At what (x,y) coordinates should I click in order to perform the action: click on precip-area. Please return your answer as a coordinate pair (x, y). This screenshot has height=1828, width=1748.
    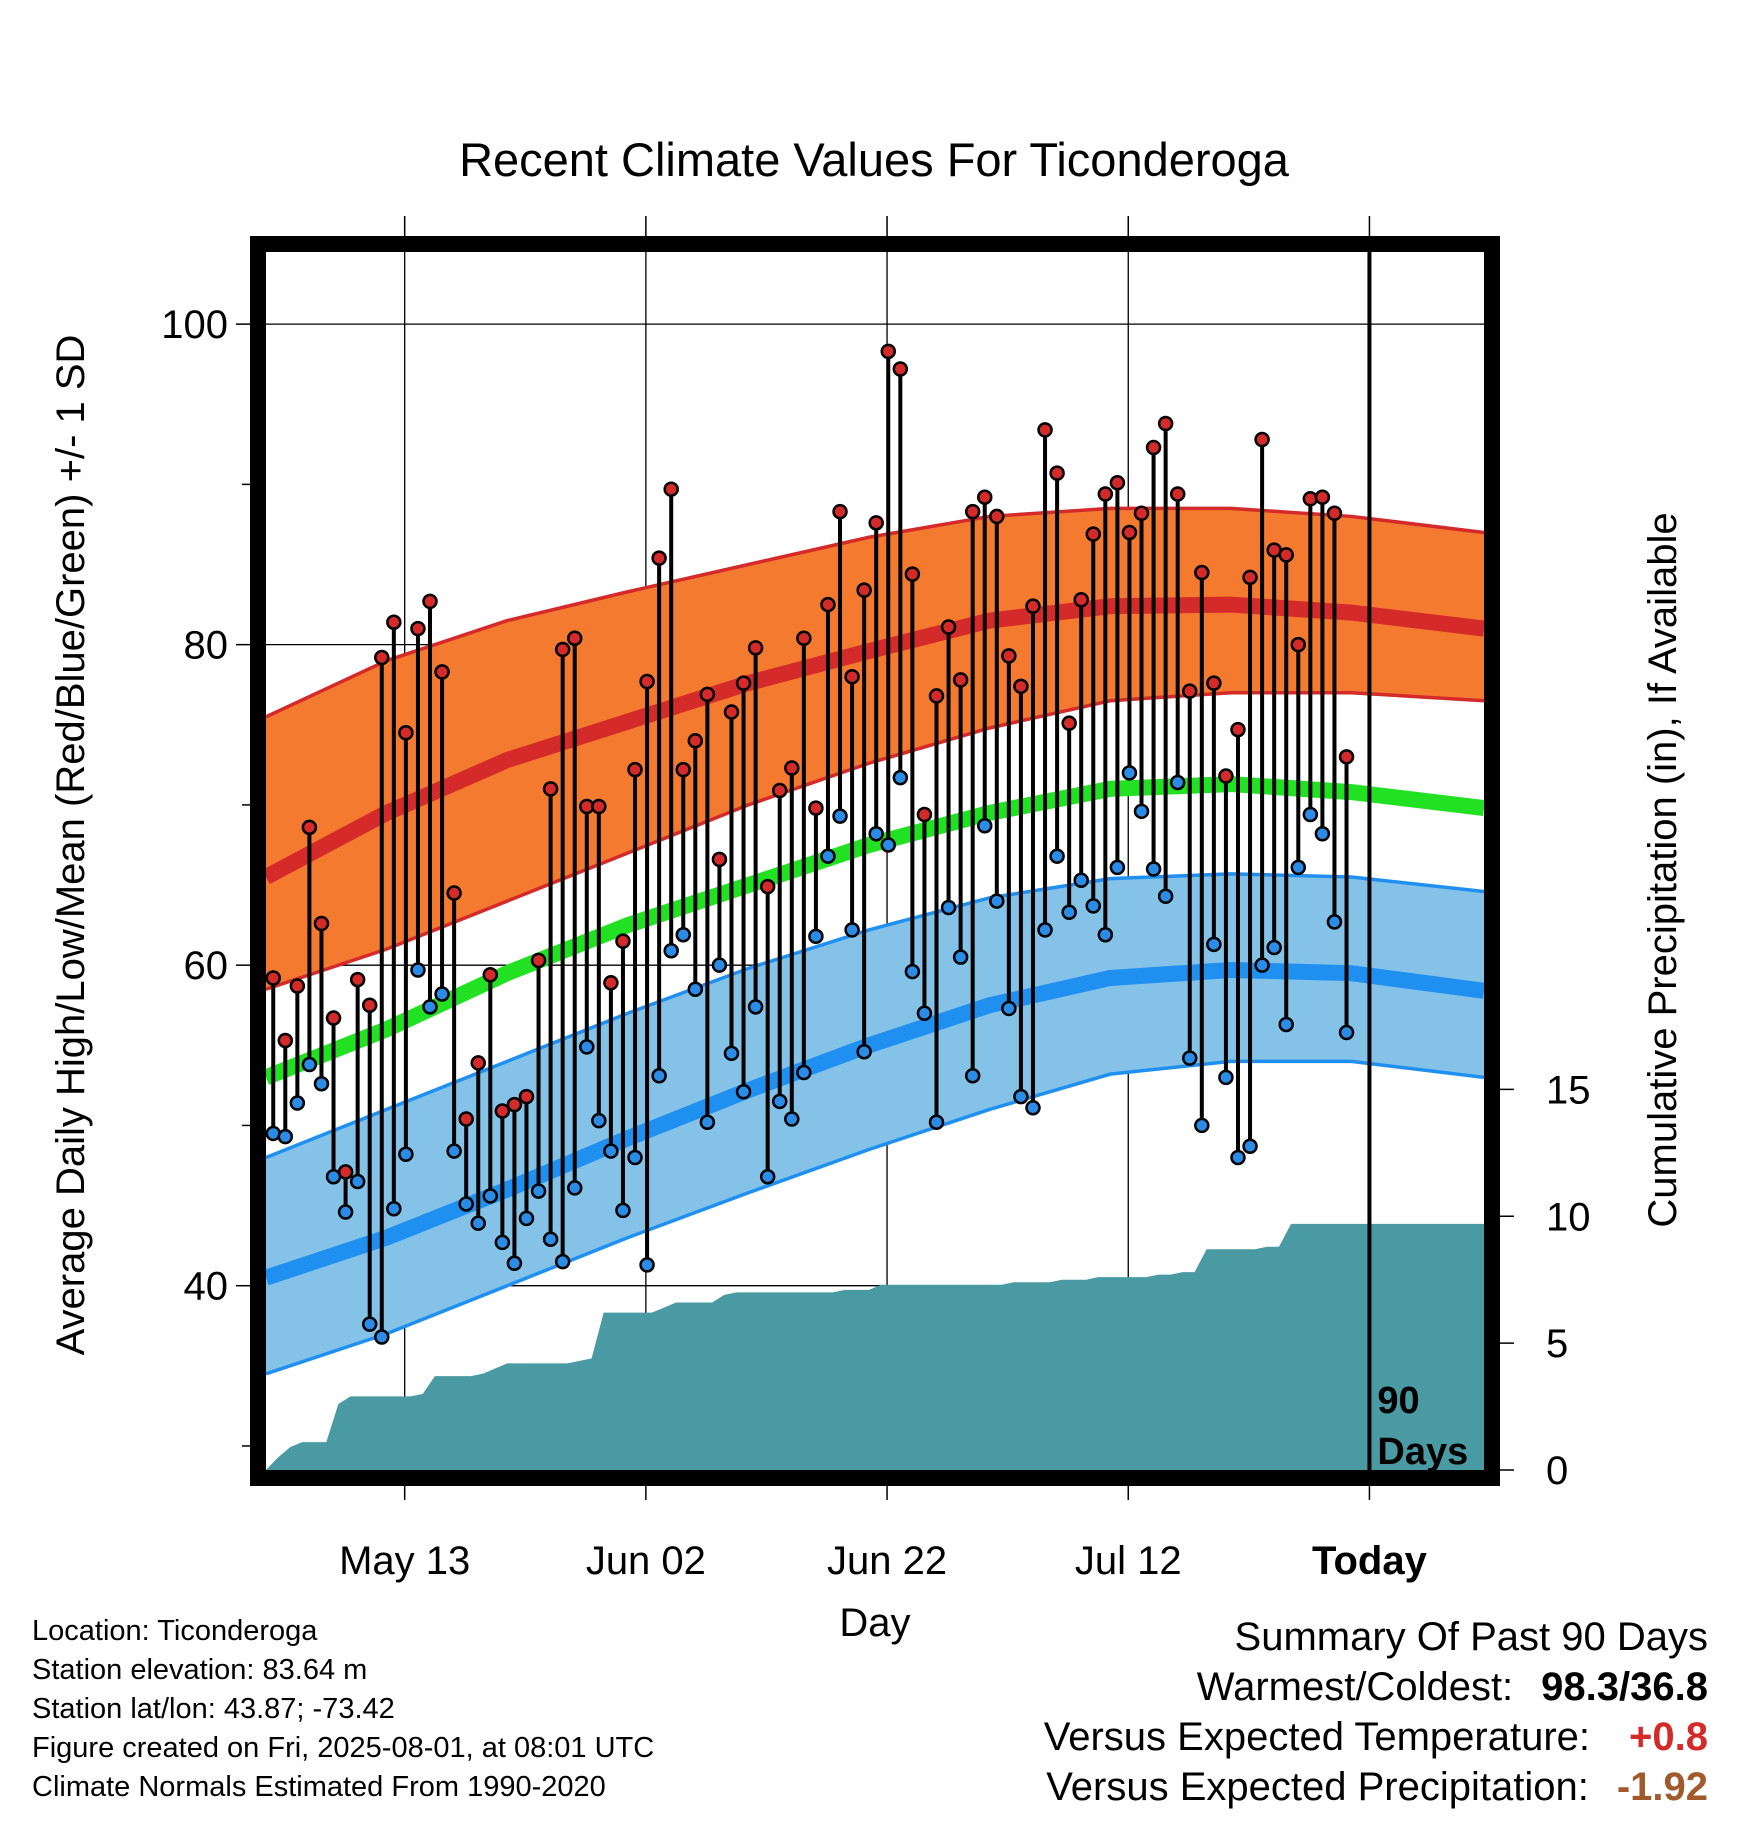
    Looking at the image, I should click on (875, 1346).